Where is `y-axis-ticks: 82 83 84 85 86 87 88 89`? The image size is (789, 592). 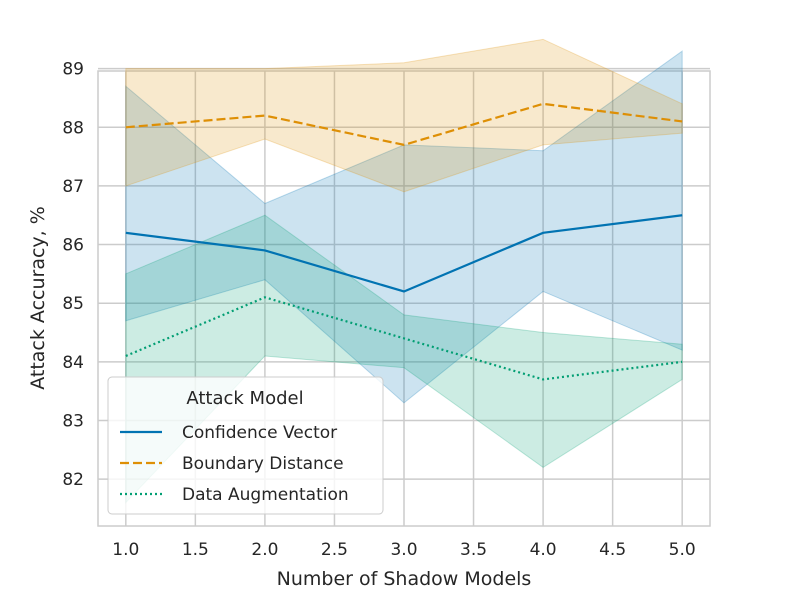
y-axis-ticks: 82 83 84 85 86 87 88 89 is located at coordinates (73, 275).